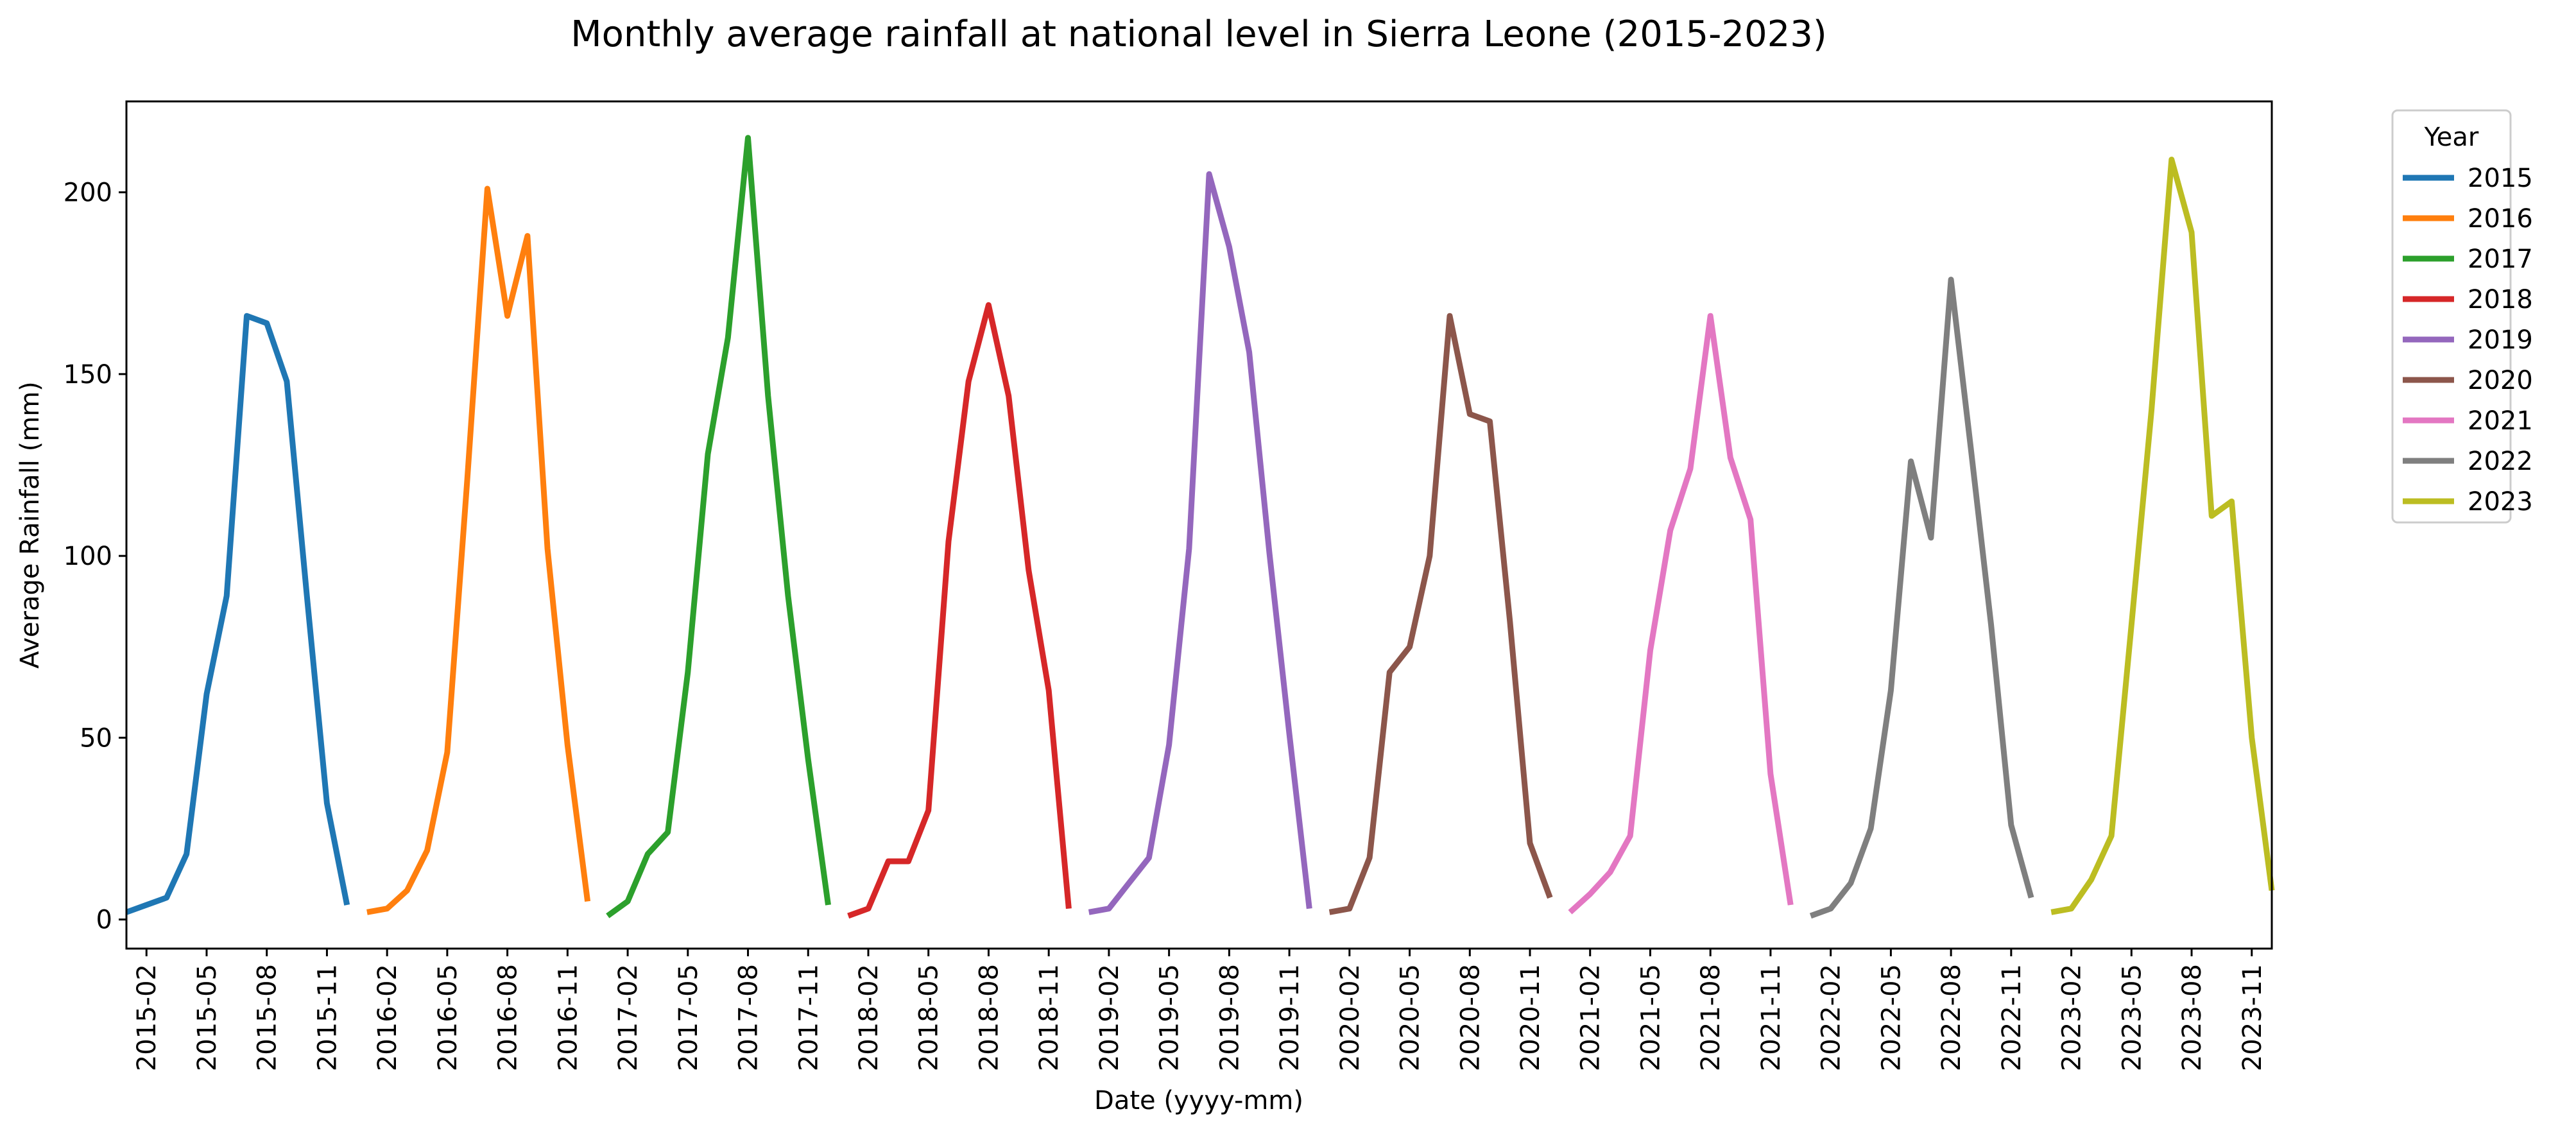 Image resolution: width=2576 pixels, height=1136 pixels. What do you see at coordinates (207, 1017) in the screenshot?
I see `x-tick-label: 2015-05` at bounding box center [207, 1017].